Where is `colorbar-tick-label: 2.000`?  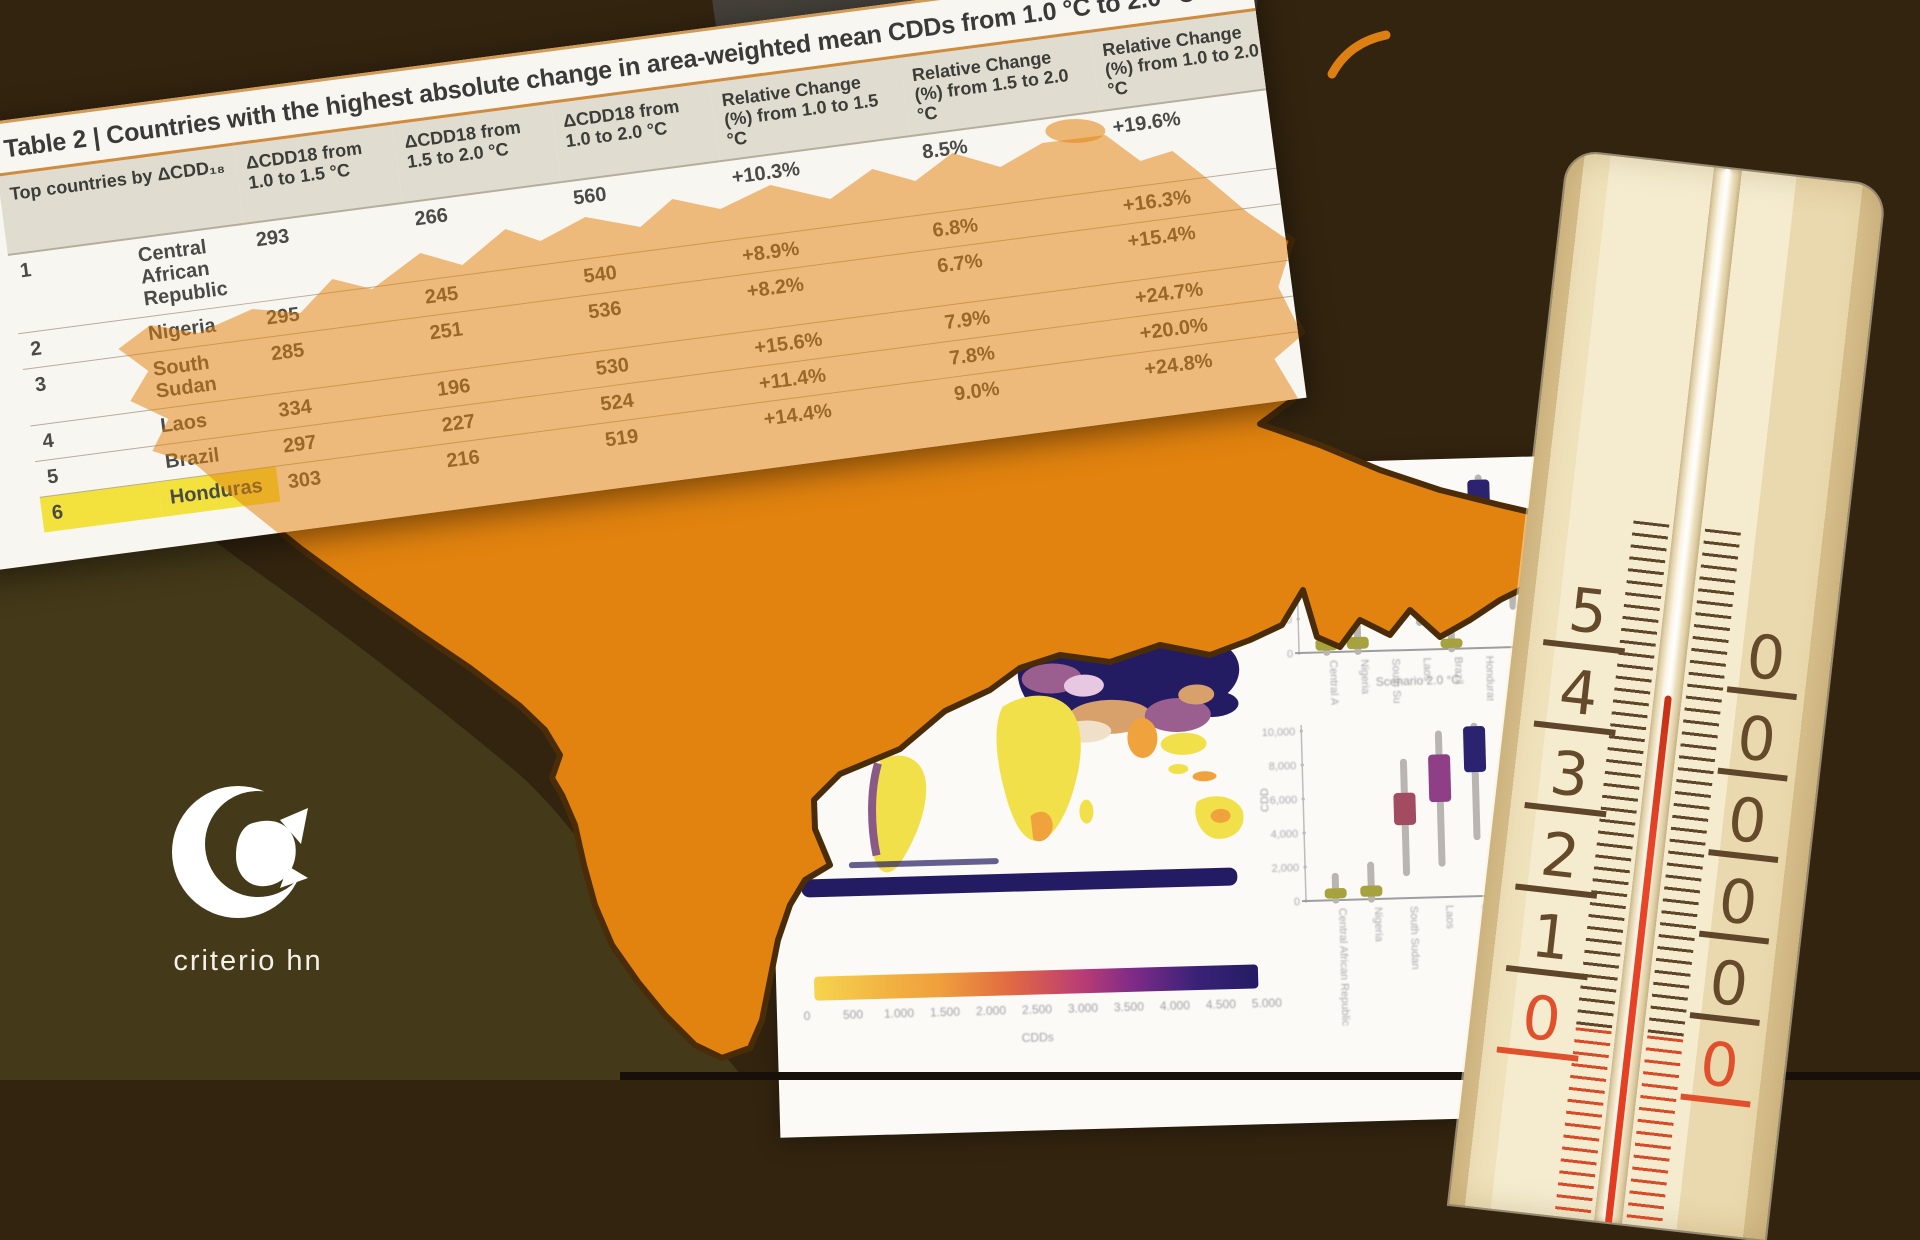 colorbar-tick-label: 2.000 is located at coordinates (991, 1011).